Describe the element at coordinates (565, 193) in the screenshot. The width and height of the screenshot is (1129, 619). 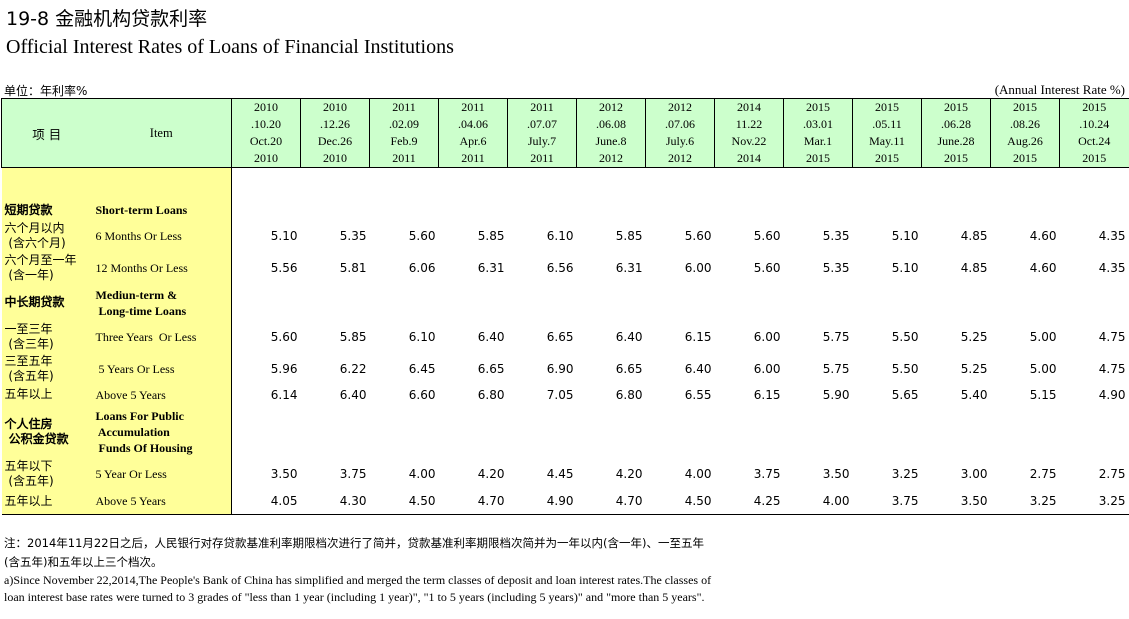
I see `table-section-row: 短期贷款 Short-term Loans` at that location.